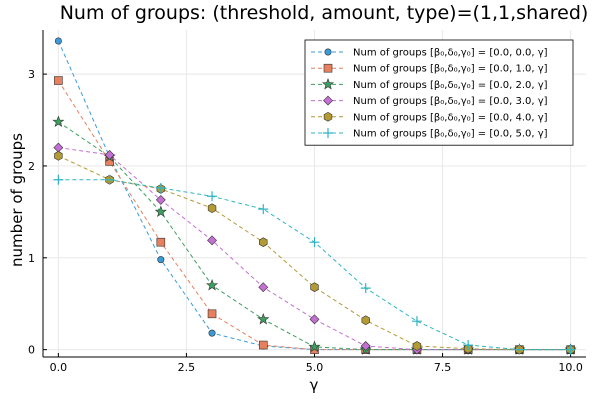 This screenshot has width=600, height=400. What do you see at coordinates (450, 134) in the screenshot?
I see `legend-label: Num of groups [β₀,δ₀,γ₀] = [0.0, 5.0, γ]` at bounding box center [450, 134].